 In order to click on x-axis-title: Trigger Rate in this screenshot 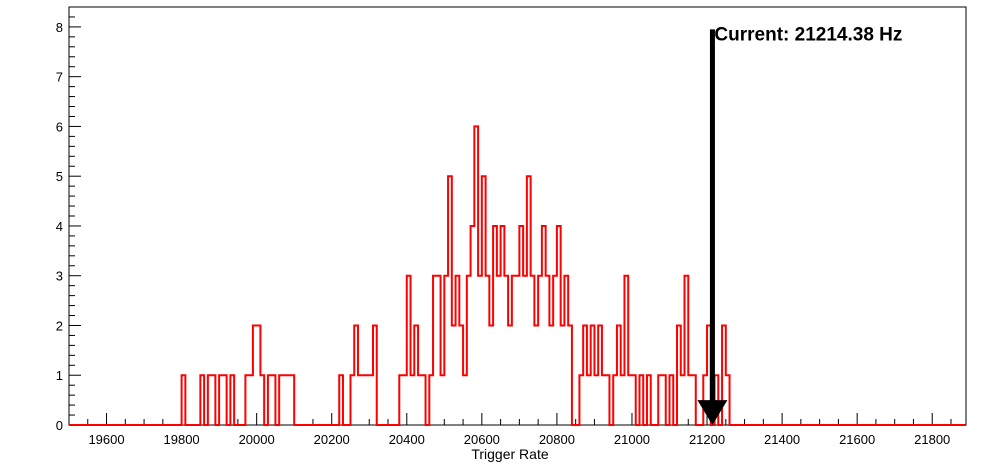, I will do `click(510, 454)`.